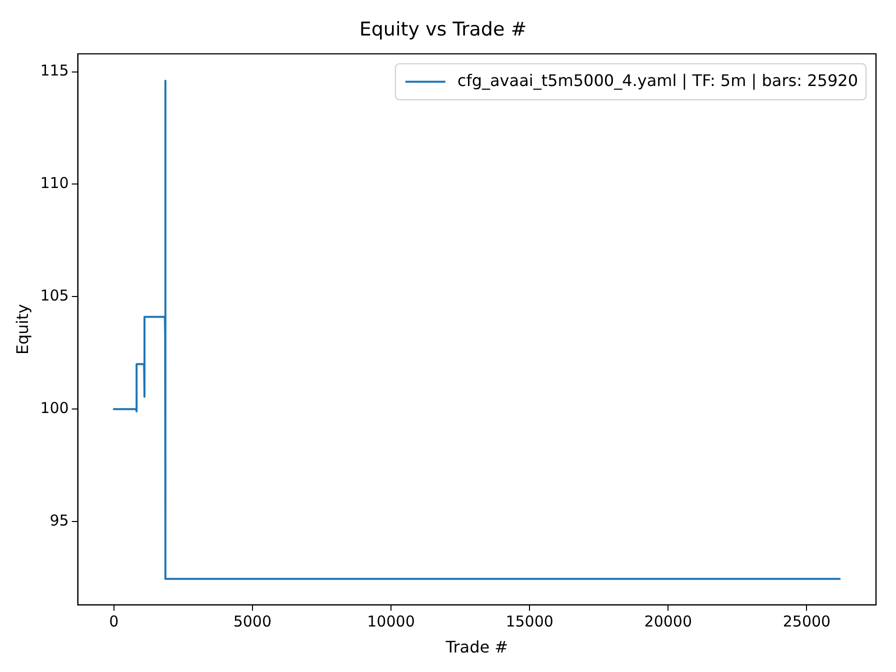 Image resolution: width=896 pixels, height=672 pixels. What do you see at coordinates (476, 647) in the screenshot?
I see `x-axis-title: Trade #` at bounding box center [476, 647].